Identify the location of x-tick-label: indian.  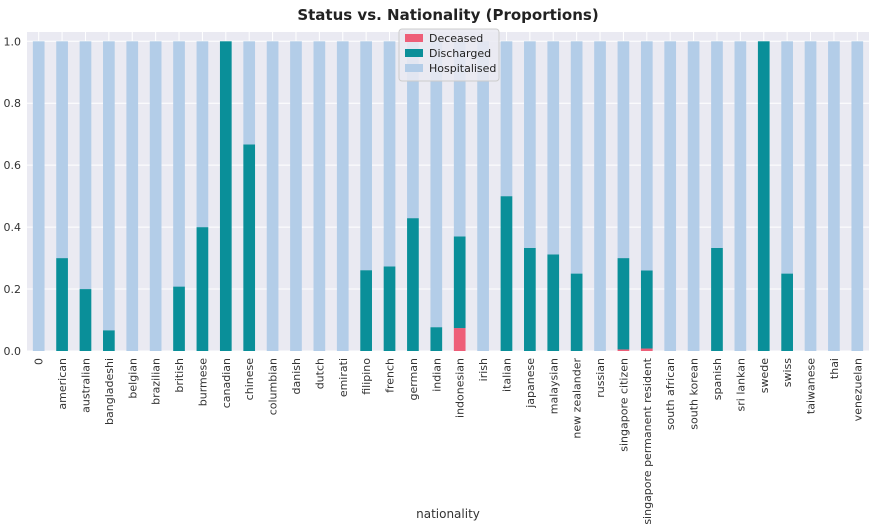
(436, 375).